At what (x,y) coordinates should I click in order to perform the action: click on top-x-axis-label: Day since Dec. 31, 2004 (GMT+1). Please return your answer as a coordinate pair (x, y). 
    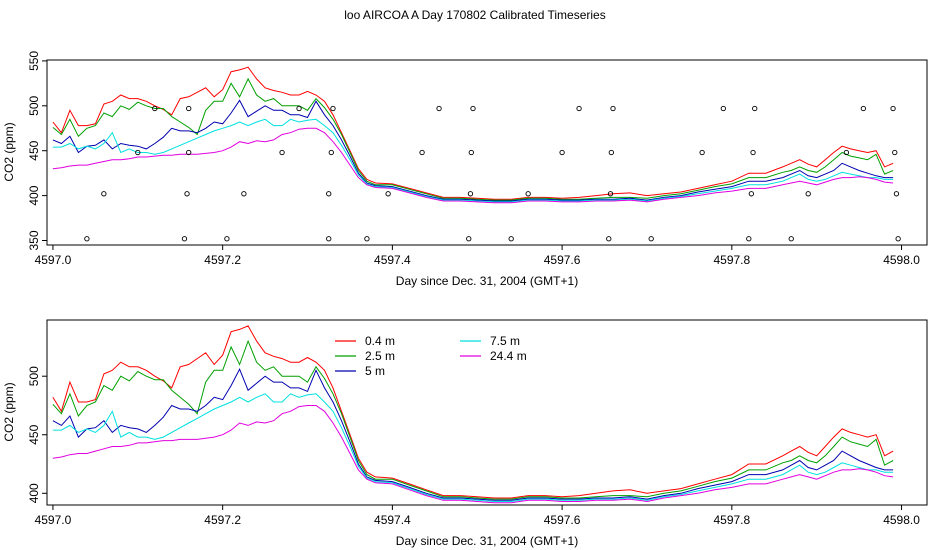
    Looking at the image, I should click on (487, 281).